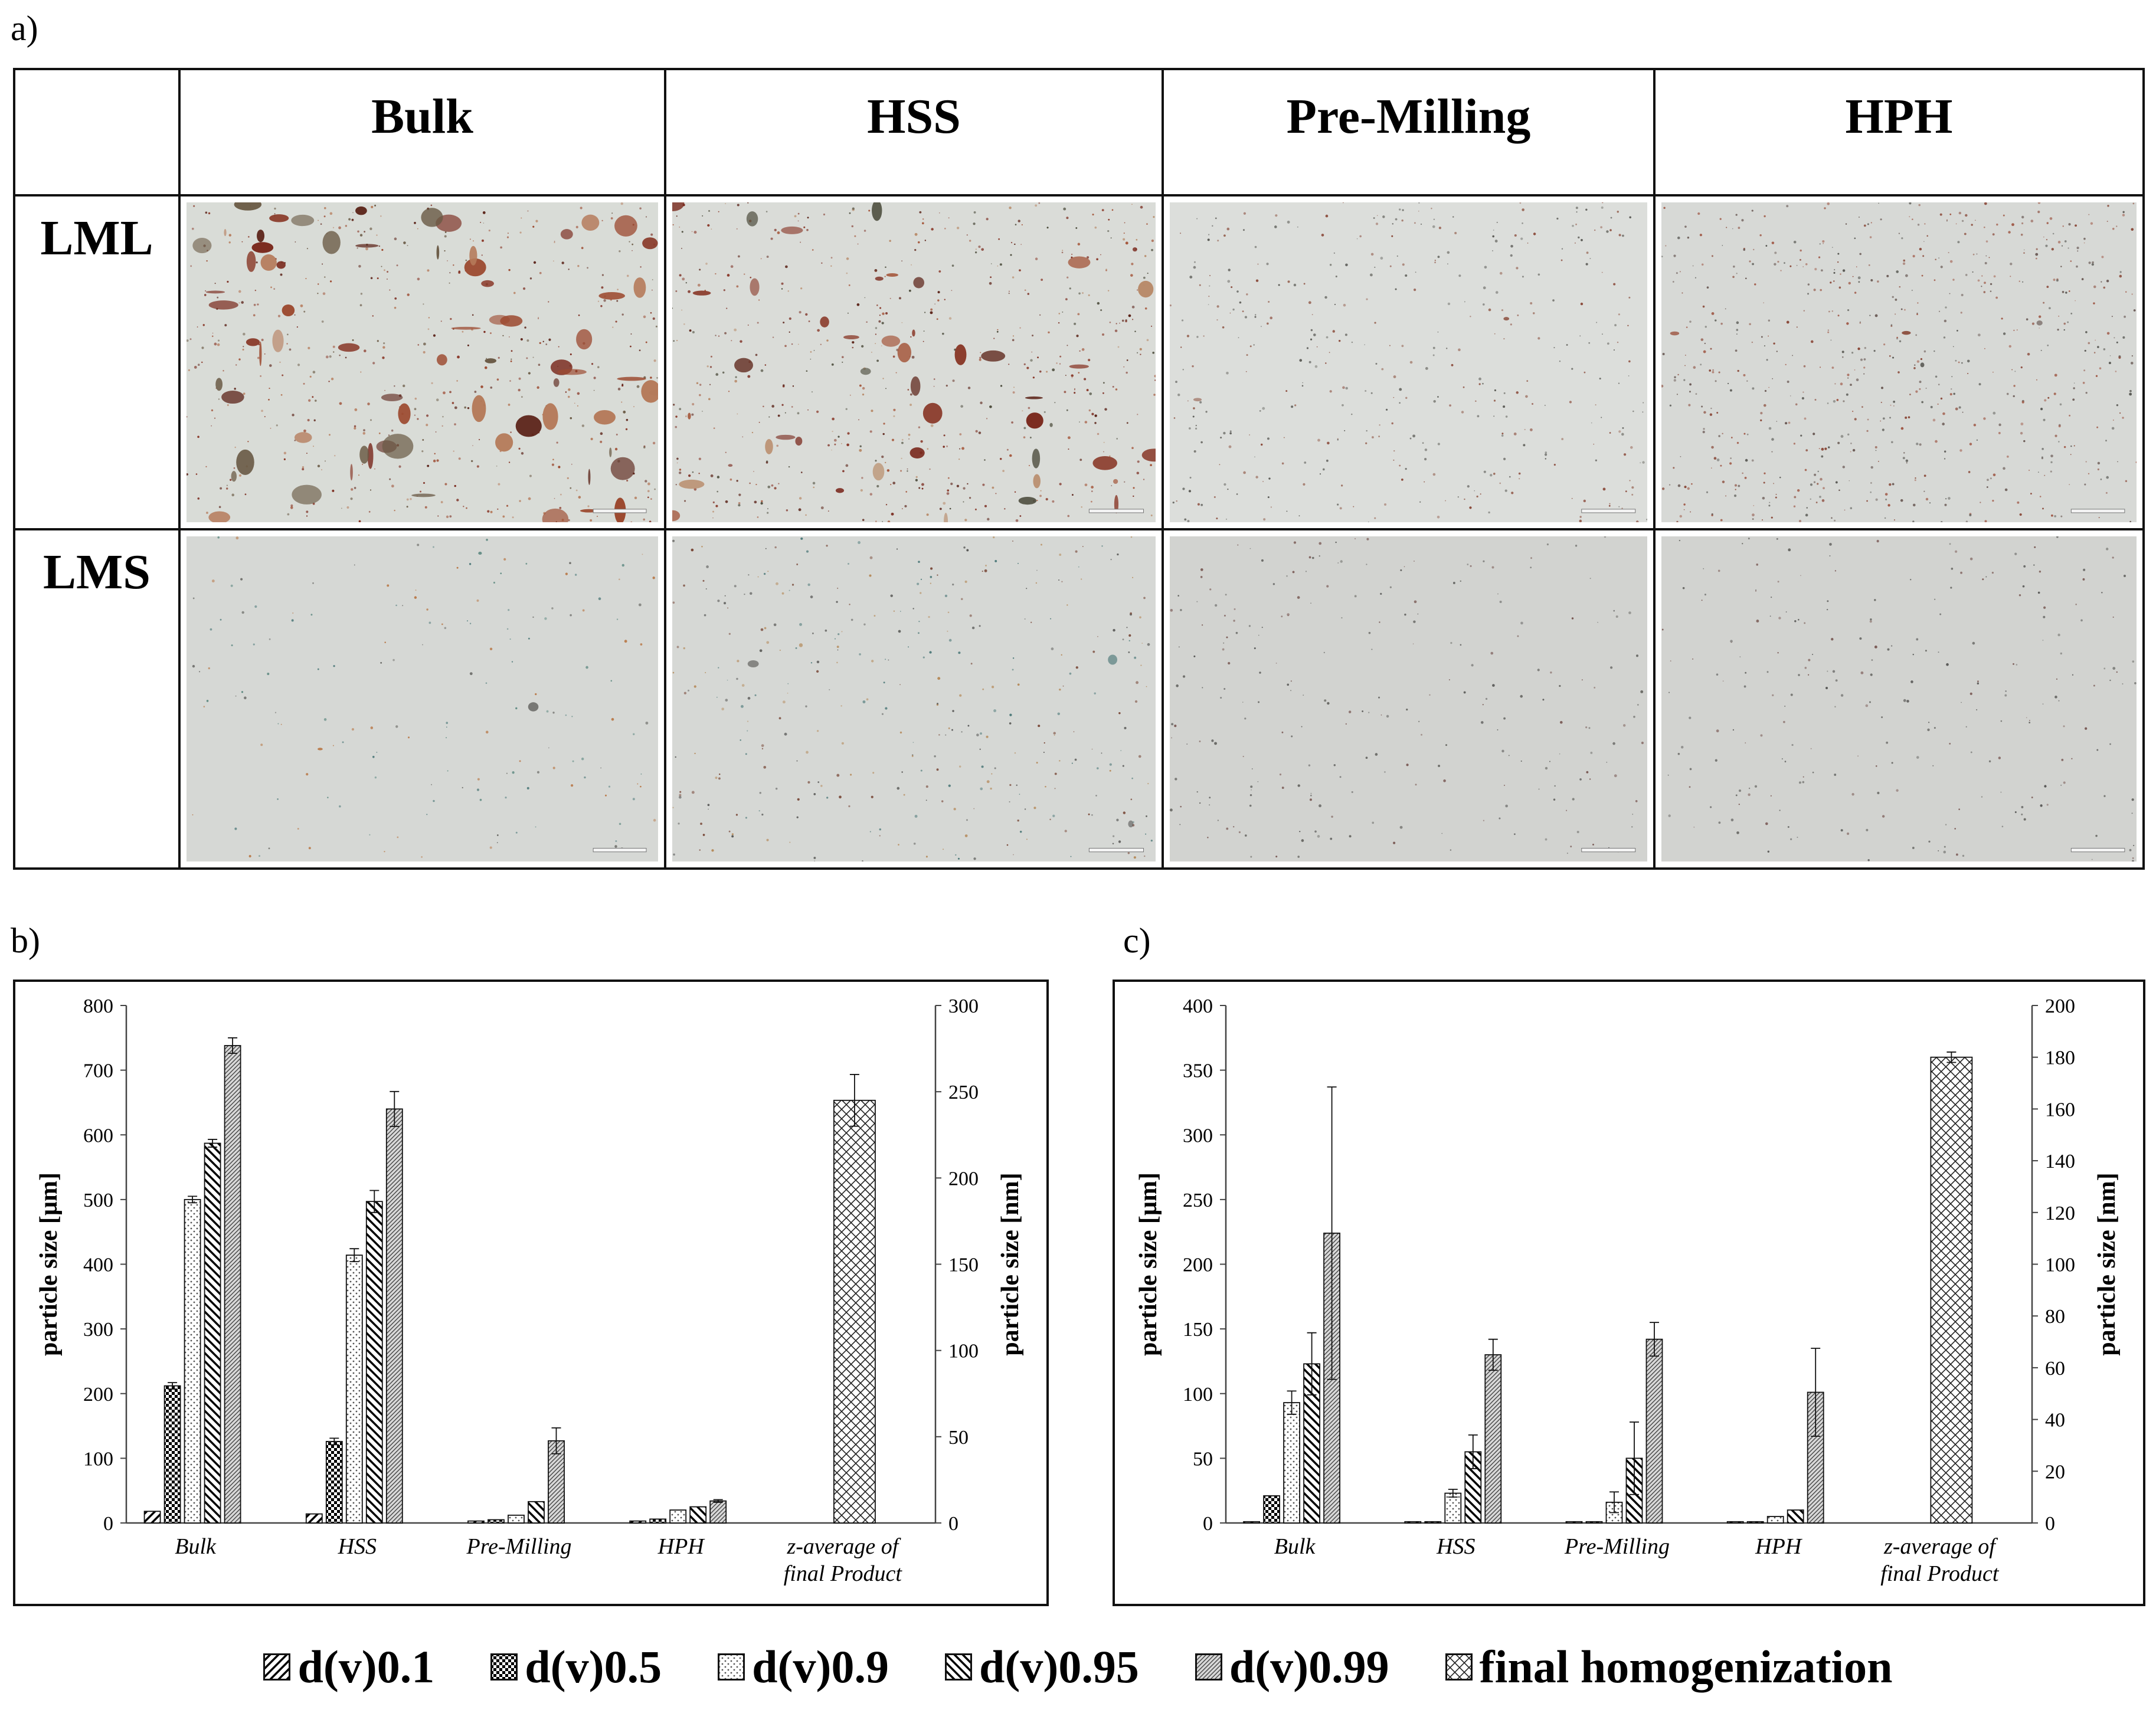  What do you see at coordinates (1779, 1546) in the screenshot?
I see `chart-c-category-label: HPH` at bounding box center [1779, 1546].